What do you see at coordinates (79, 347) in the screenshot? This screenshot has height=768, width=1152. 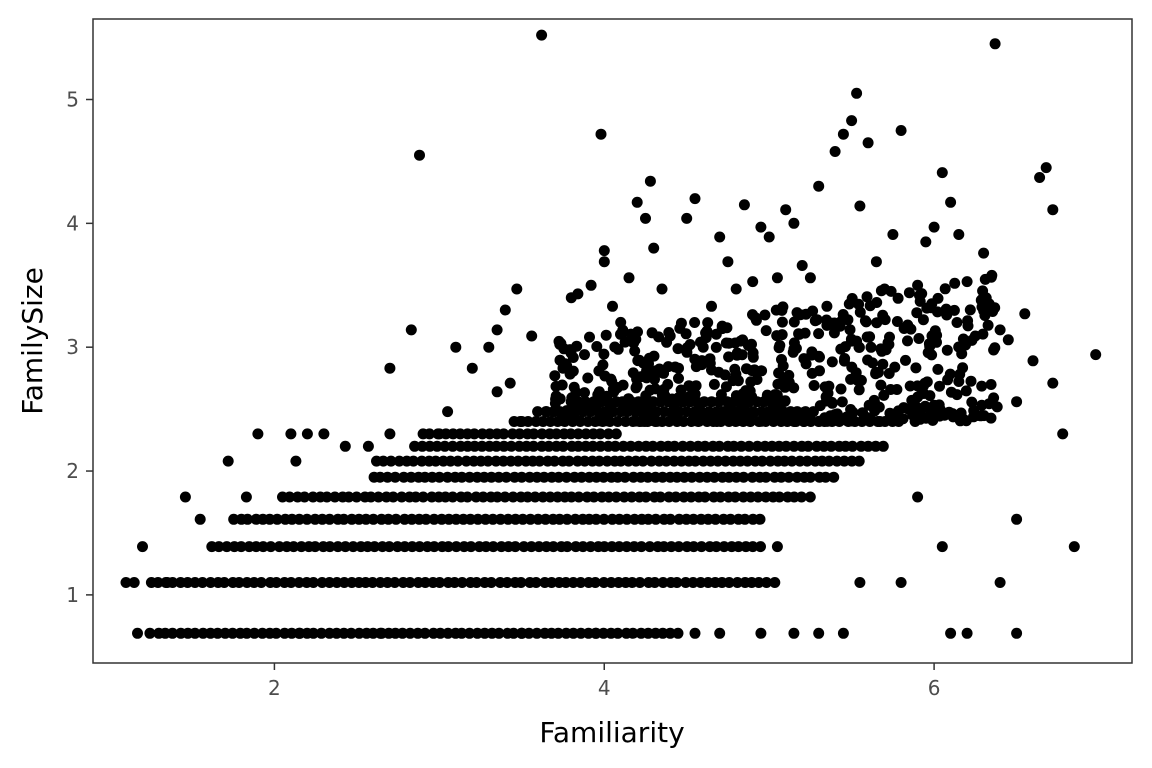 I see `y-axis: 1 2 3 4 5` at bounding box center [79, 347].